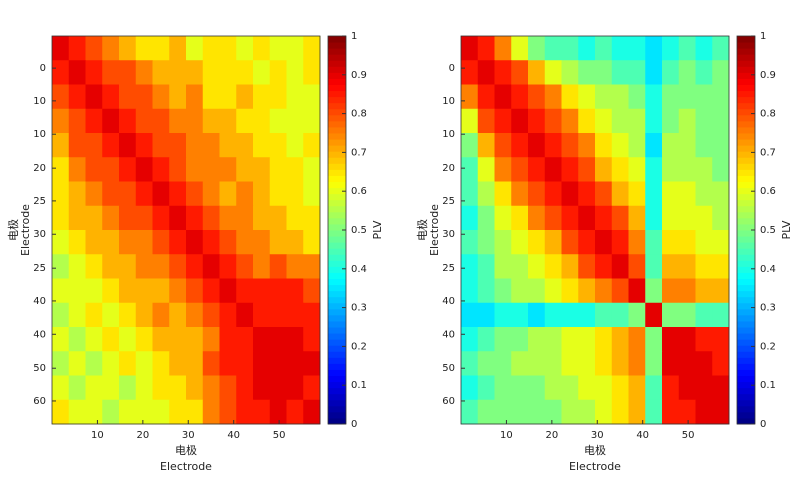  What do you see at coordinates (768, 269) in the screenshot?
I see `colorbar-tick-label: 0.4` at bounding box center [768, 269].